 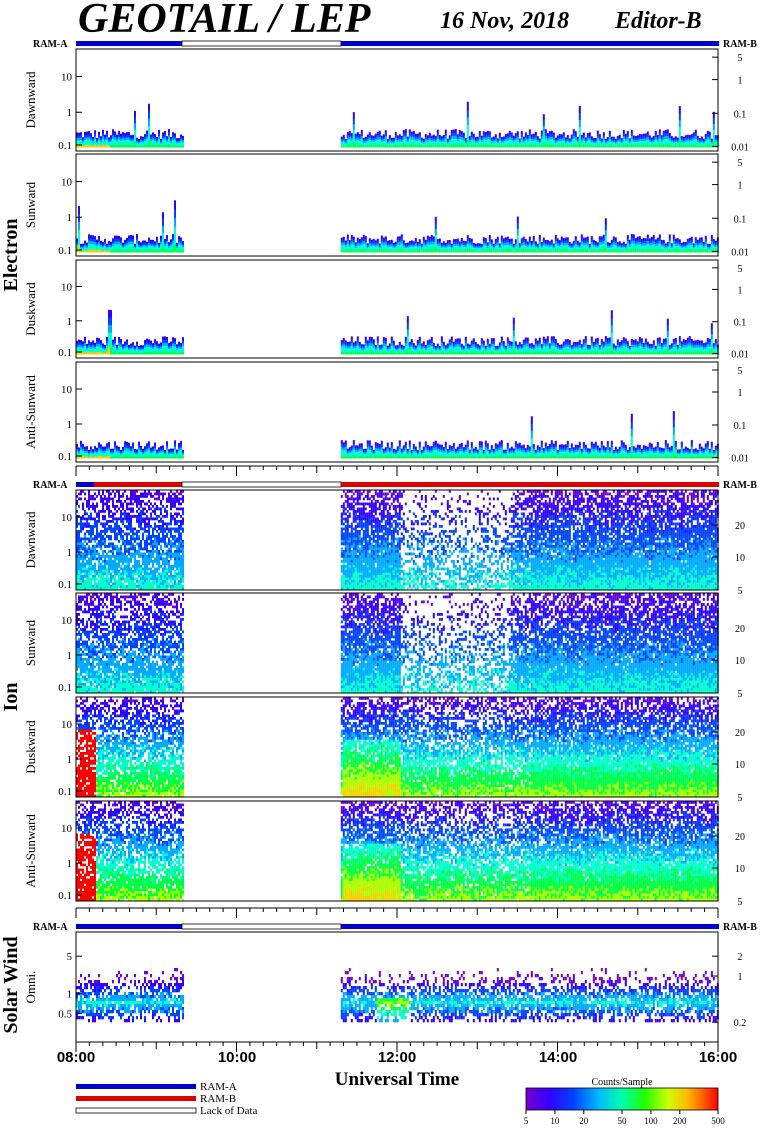 I want to click on legend-swatch-ram-b, so click(x=136, y=1098).